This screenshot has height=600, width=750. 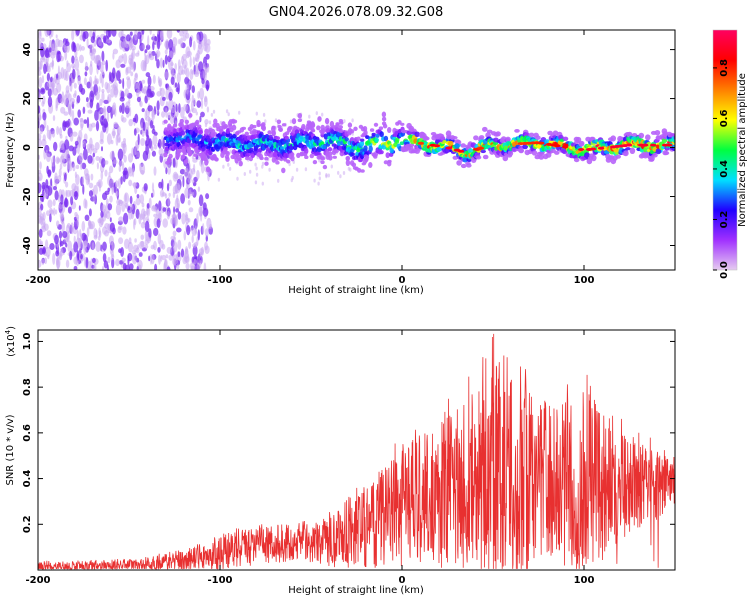 What do you see at coordinates (356, 590) in the screenshot?
I see `snr-x-label: Height of straight line (km)` at bounding box center [356, 590].